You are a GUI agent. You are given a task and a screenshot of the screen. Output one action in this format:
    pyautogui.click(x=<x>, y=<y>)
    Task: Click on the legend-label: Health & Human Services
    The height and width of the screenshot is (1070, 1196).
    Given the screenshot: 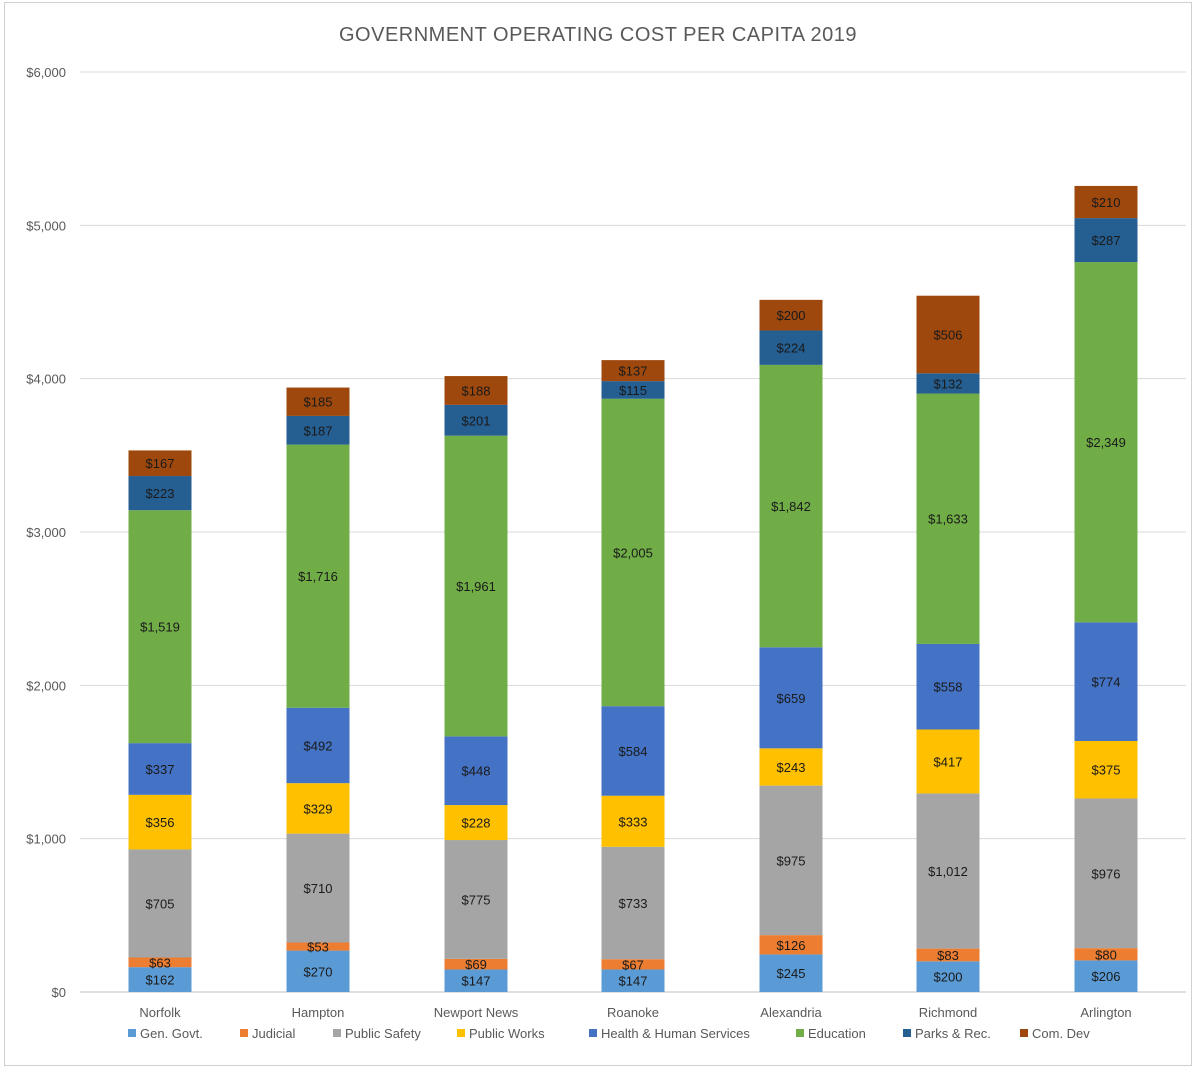 What is the action you would take?
    pyautogui.click(x=675, y=1033)
    